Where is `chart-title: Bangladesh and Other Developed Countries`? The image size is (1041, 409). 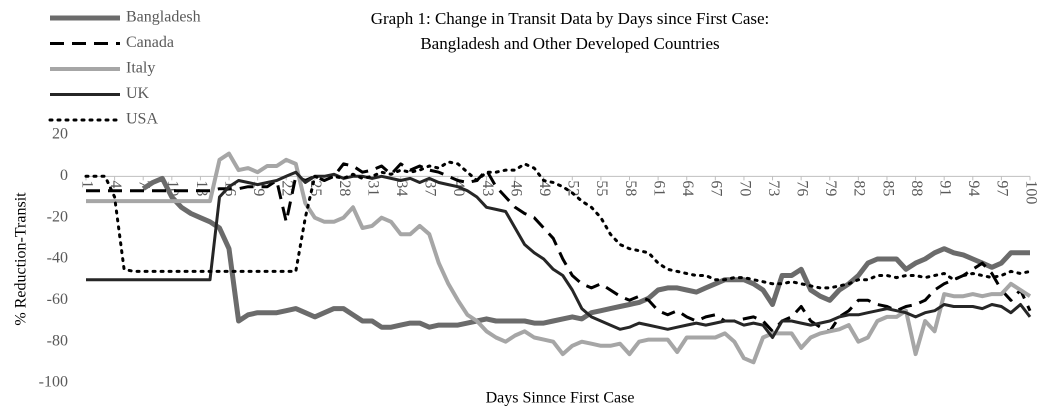 chart-title: Bangladesh and Other Developed Countries is located at coordinates (569, 43).